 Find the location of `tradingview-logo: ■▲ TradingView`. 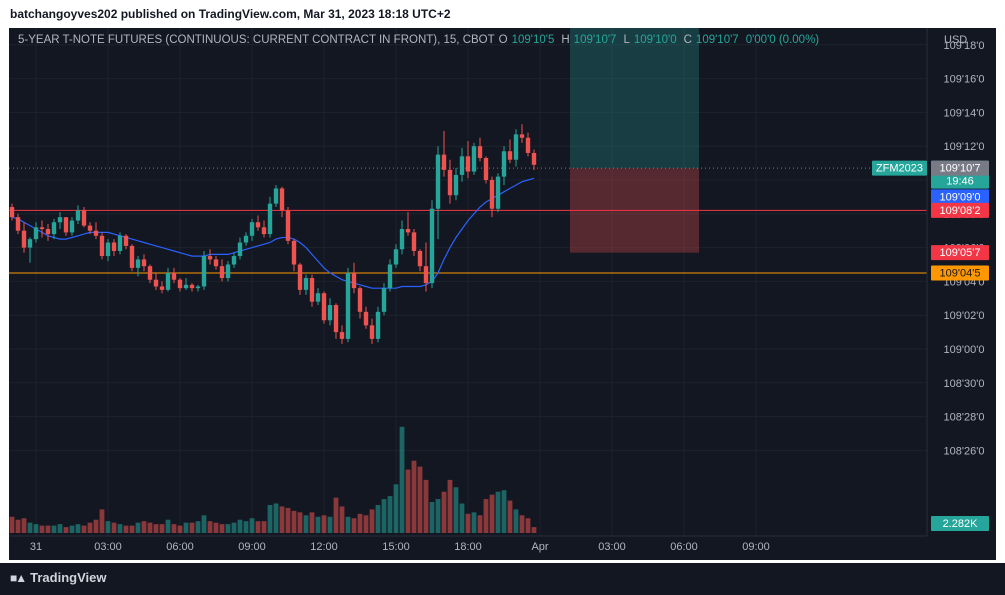

tradingview-logo: ■▲ TradingView is located at coordinates (58, 577).